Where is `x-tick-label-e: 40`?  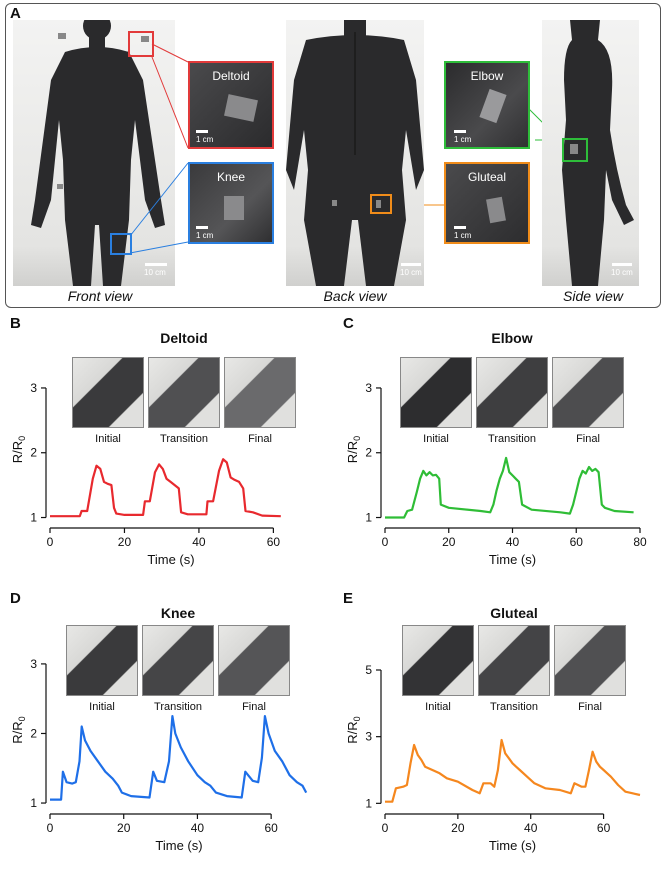
x-tick-label-e: 40 is located at coordinates (531, 828).